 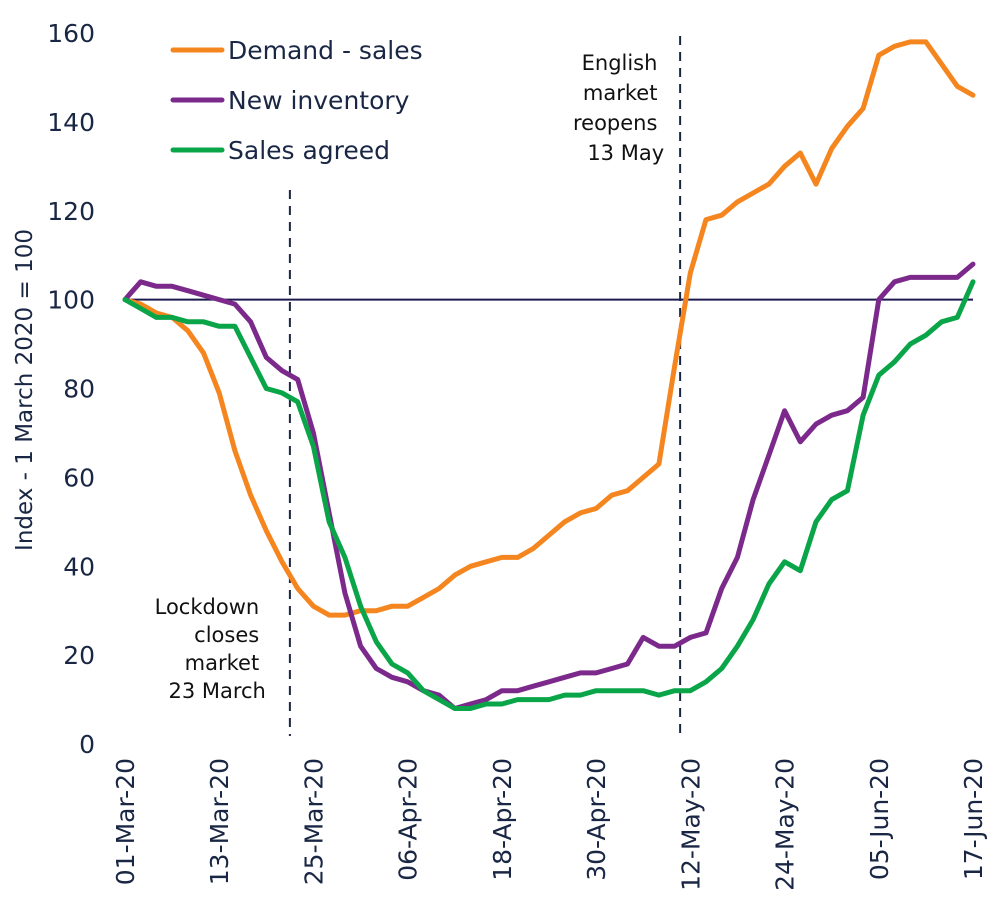 What do you see at coordinates (408, 819) in the screenshot?
I see `x-tick-label: 06-Apr-20` at bounding box center [408, 819].